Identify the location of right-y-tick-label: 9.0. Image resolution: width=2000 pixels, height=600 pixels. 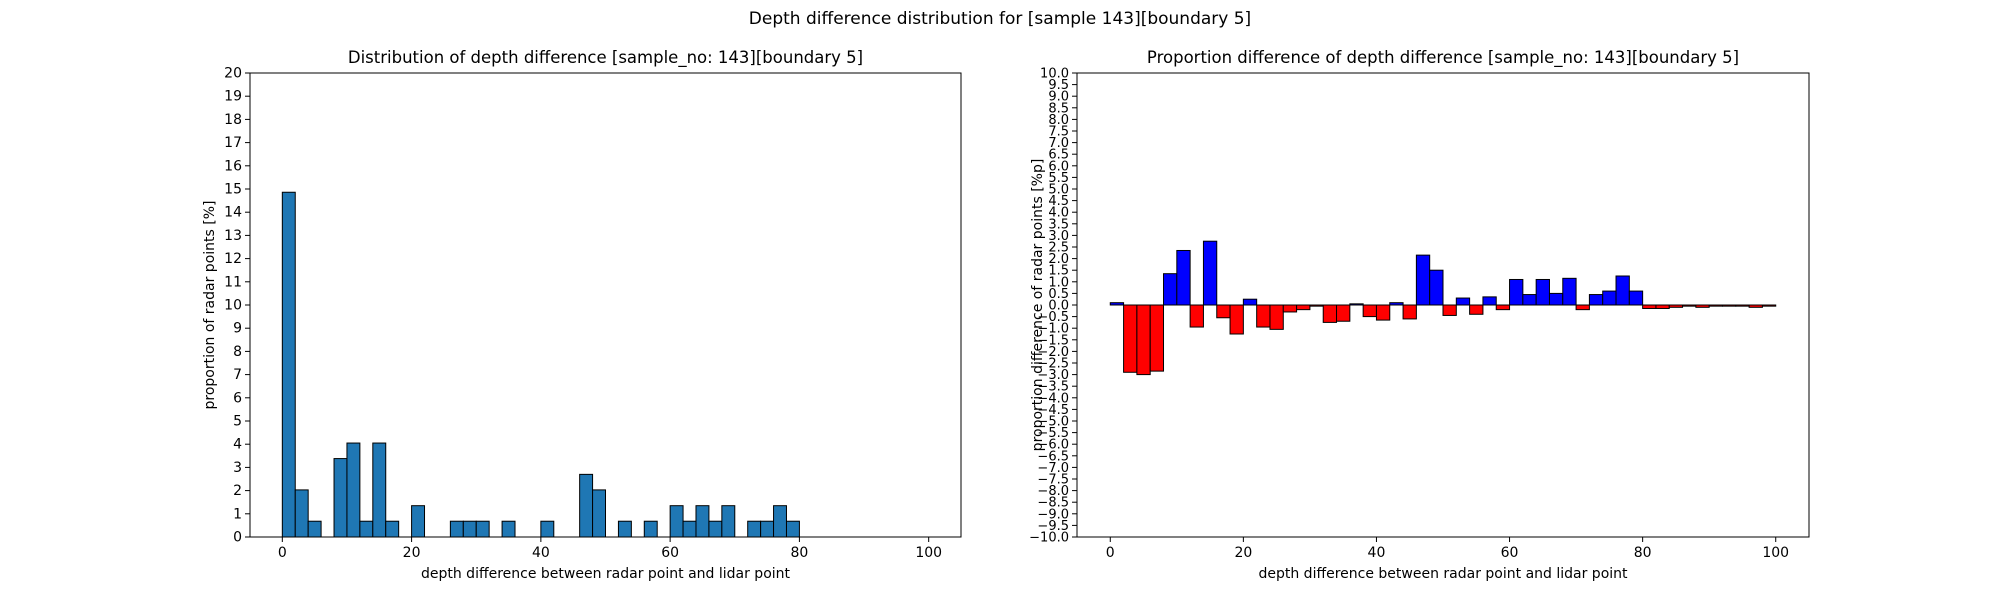
(1058, 97).